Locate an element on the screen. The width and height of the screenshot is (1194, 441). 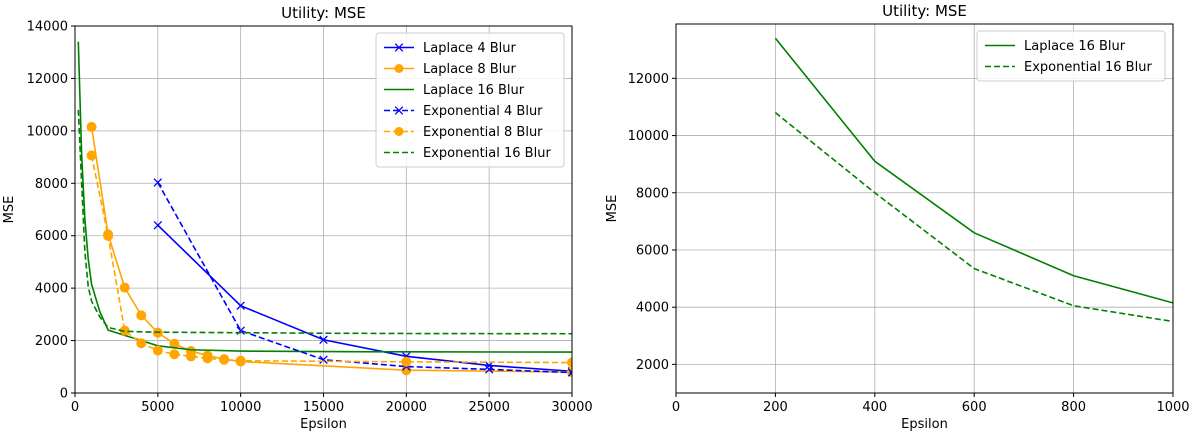
x-tick-label: 5000 is located at coordinates (157, 407).